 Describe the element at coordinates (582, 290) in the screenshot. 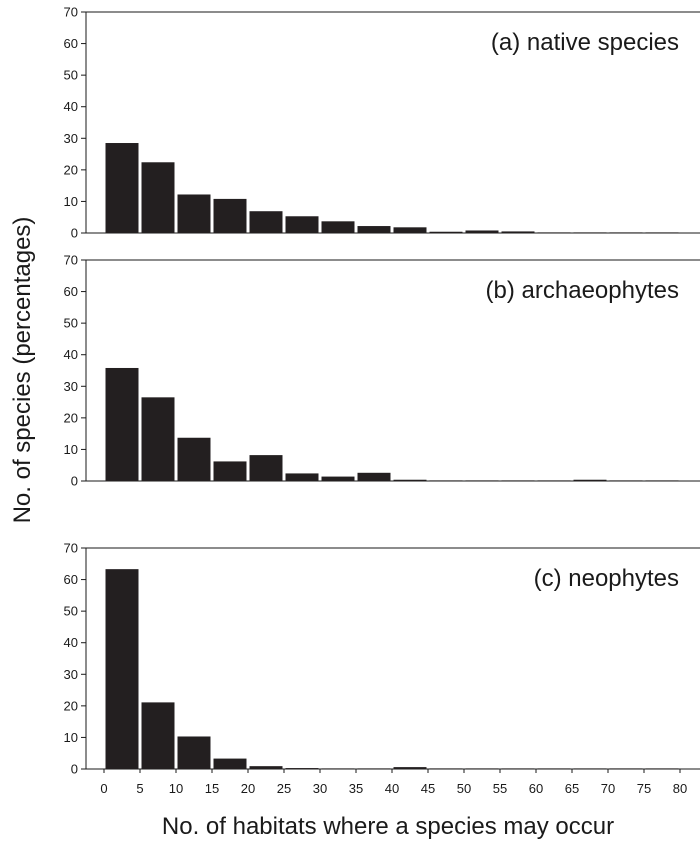

I see `panel-title: (b) archaeophytes` at that location.